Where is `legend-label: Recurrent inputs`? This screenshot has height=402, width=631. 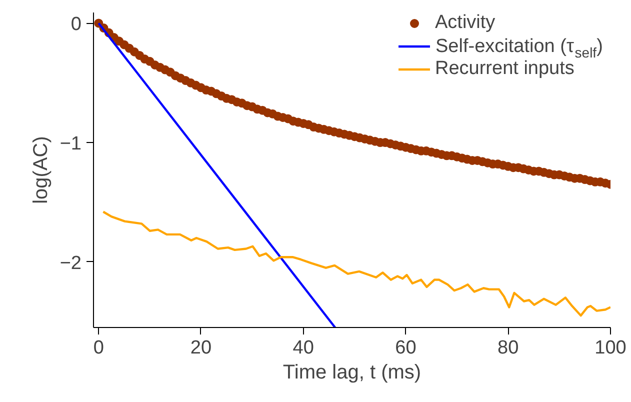
legend-label: Recurrent inputs is located at coordinates (504, 68).